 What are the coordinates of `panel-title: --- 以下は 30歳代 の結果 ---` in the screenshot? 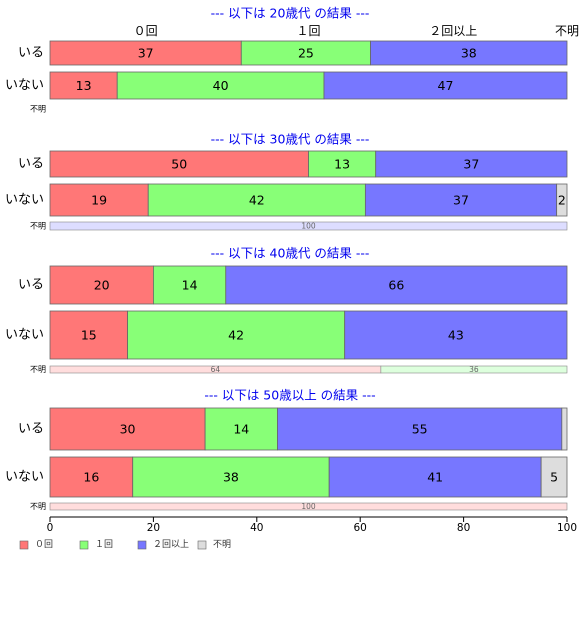 It's located at (290, 139).